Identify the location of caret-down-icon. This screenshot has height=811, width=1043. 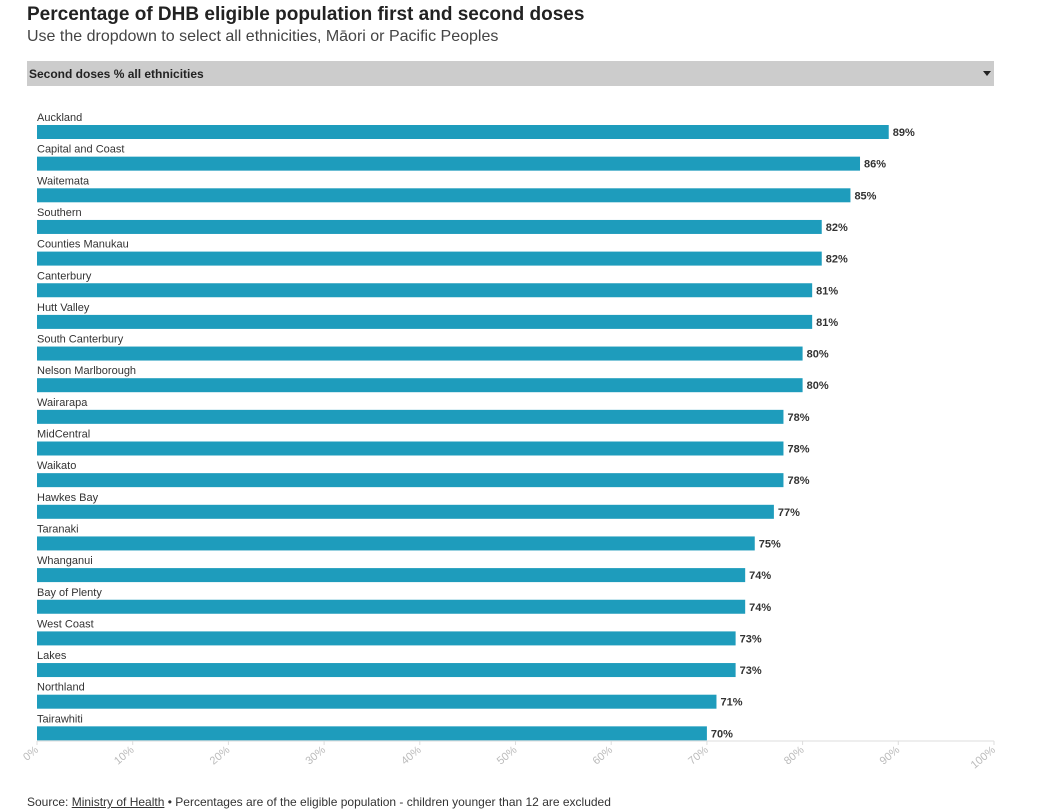
(987, 73).